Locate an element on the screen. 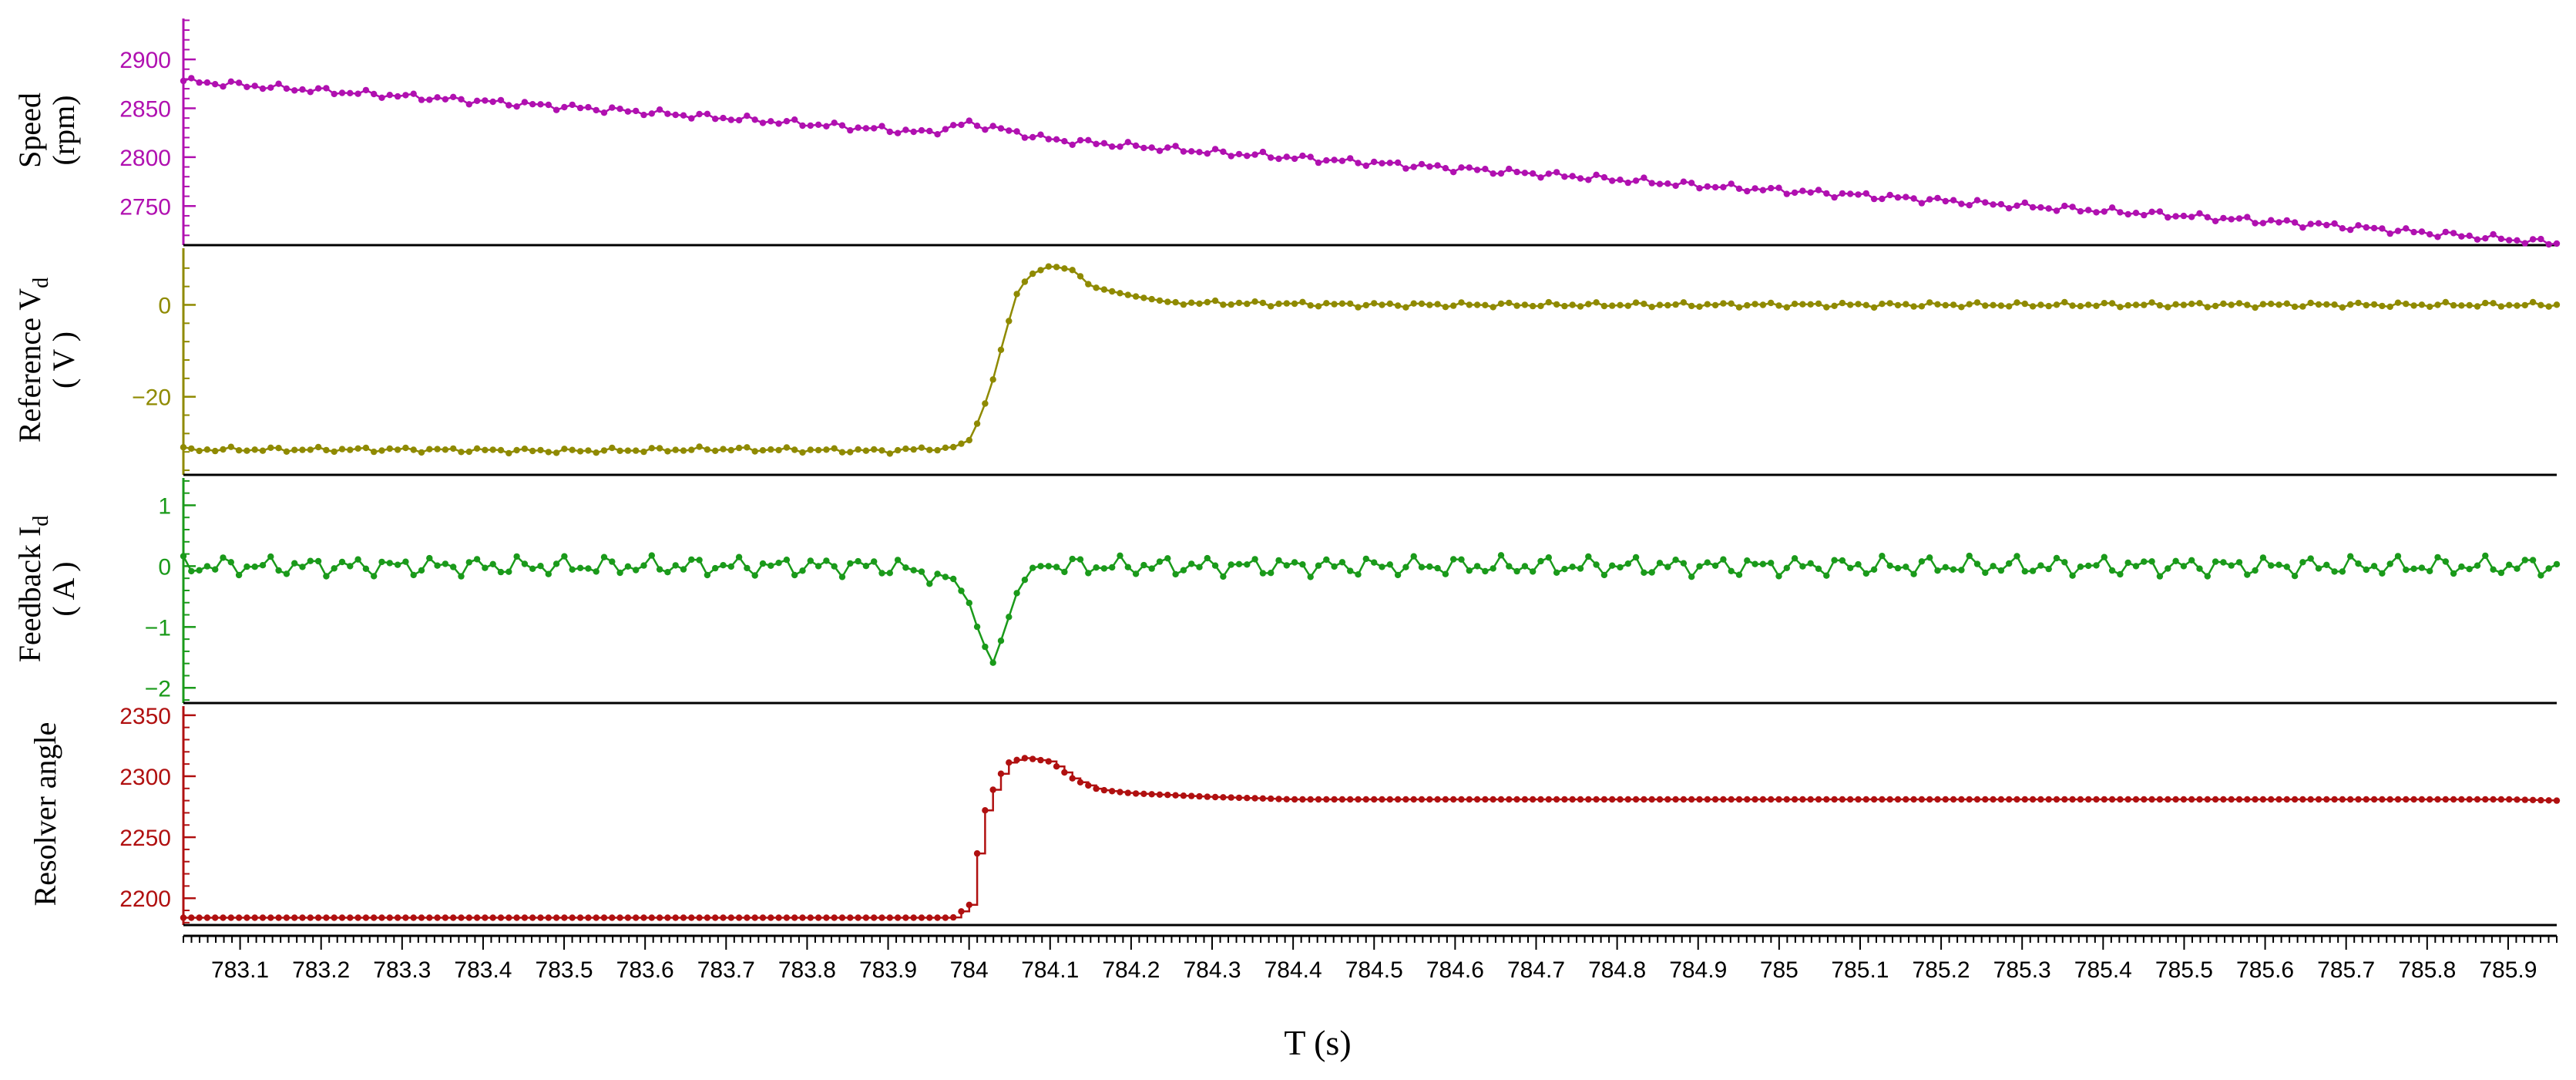  x-tick-label: 785.3 is located at coordinates (2022, 970).